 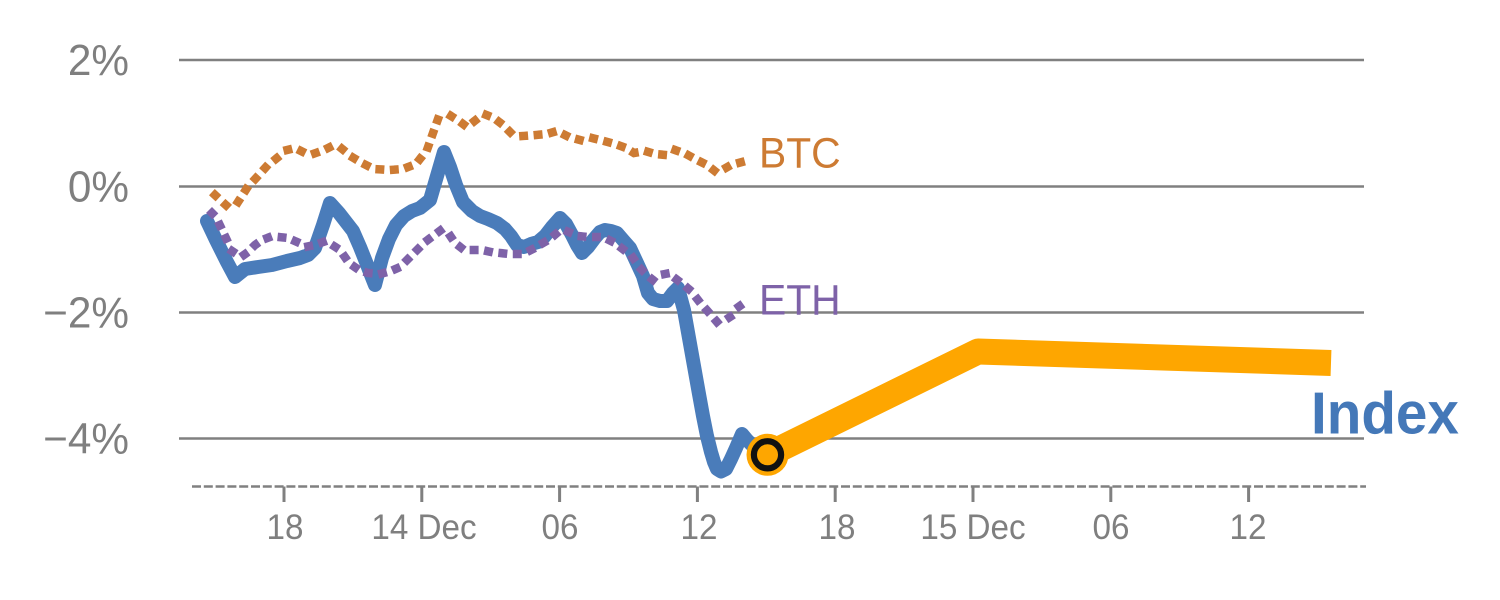 What do you see at coordinates (972, 527) in the screenshot?
I see `svg-text: 15 Dec` at bounding box center [972, 527].